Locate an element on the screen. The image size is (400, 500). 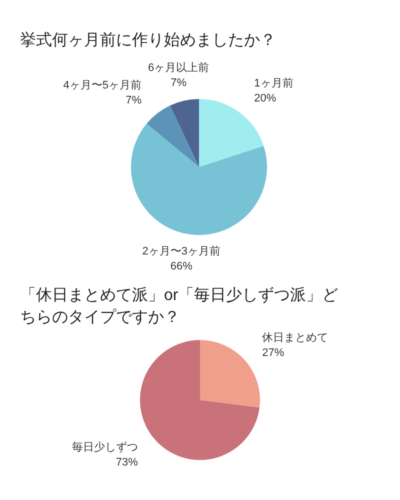
data-label: 20% is located at coordinates (265, 98).